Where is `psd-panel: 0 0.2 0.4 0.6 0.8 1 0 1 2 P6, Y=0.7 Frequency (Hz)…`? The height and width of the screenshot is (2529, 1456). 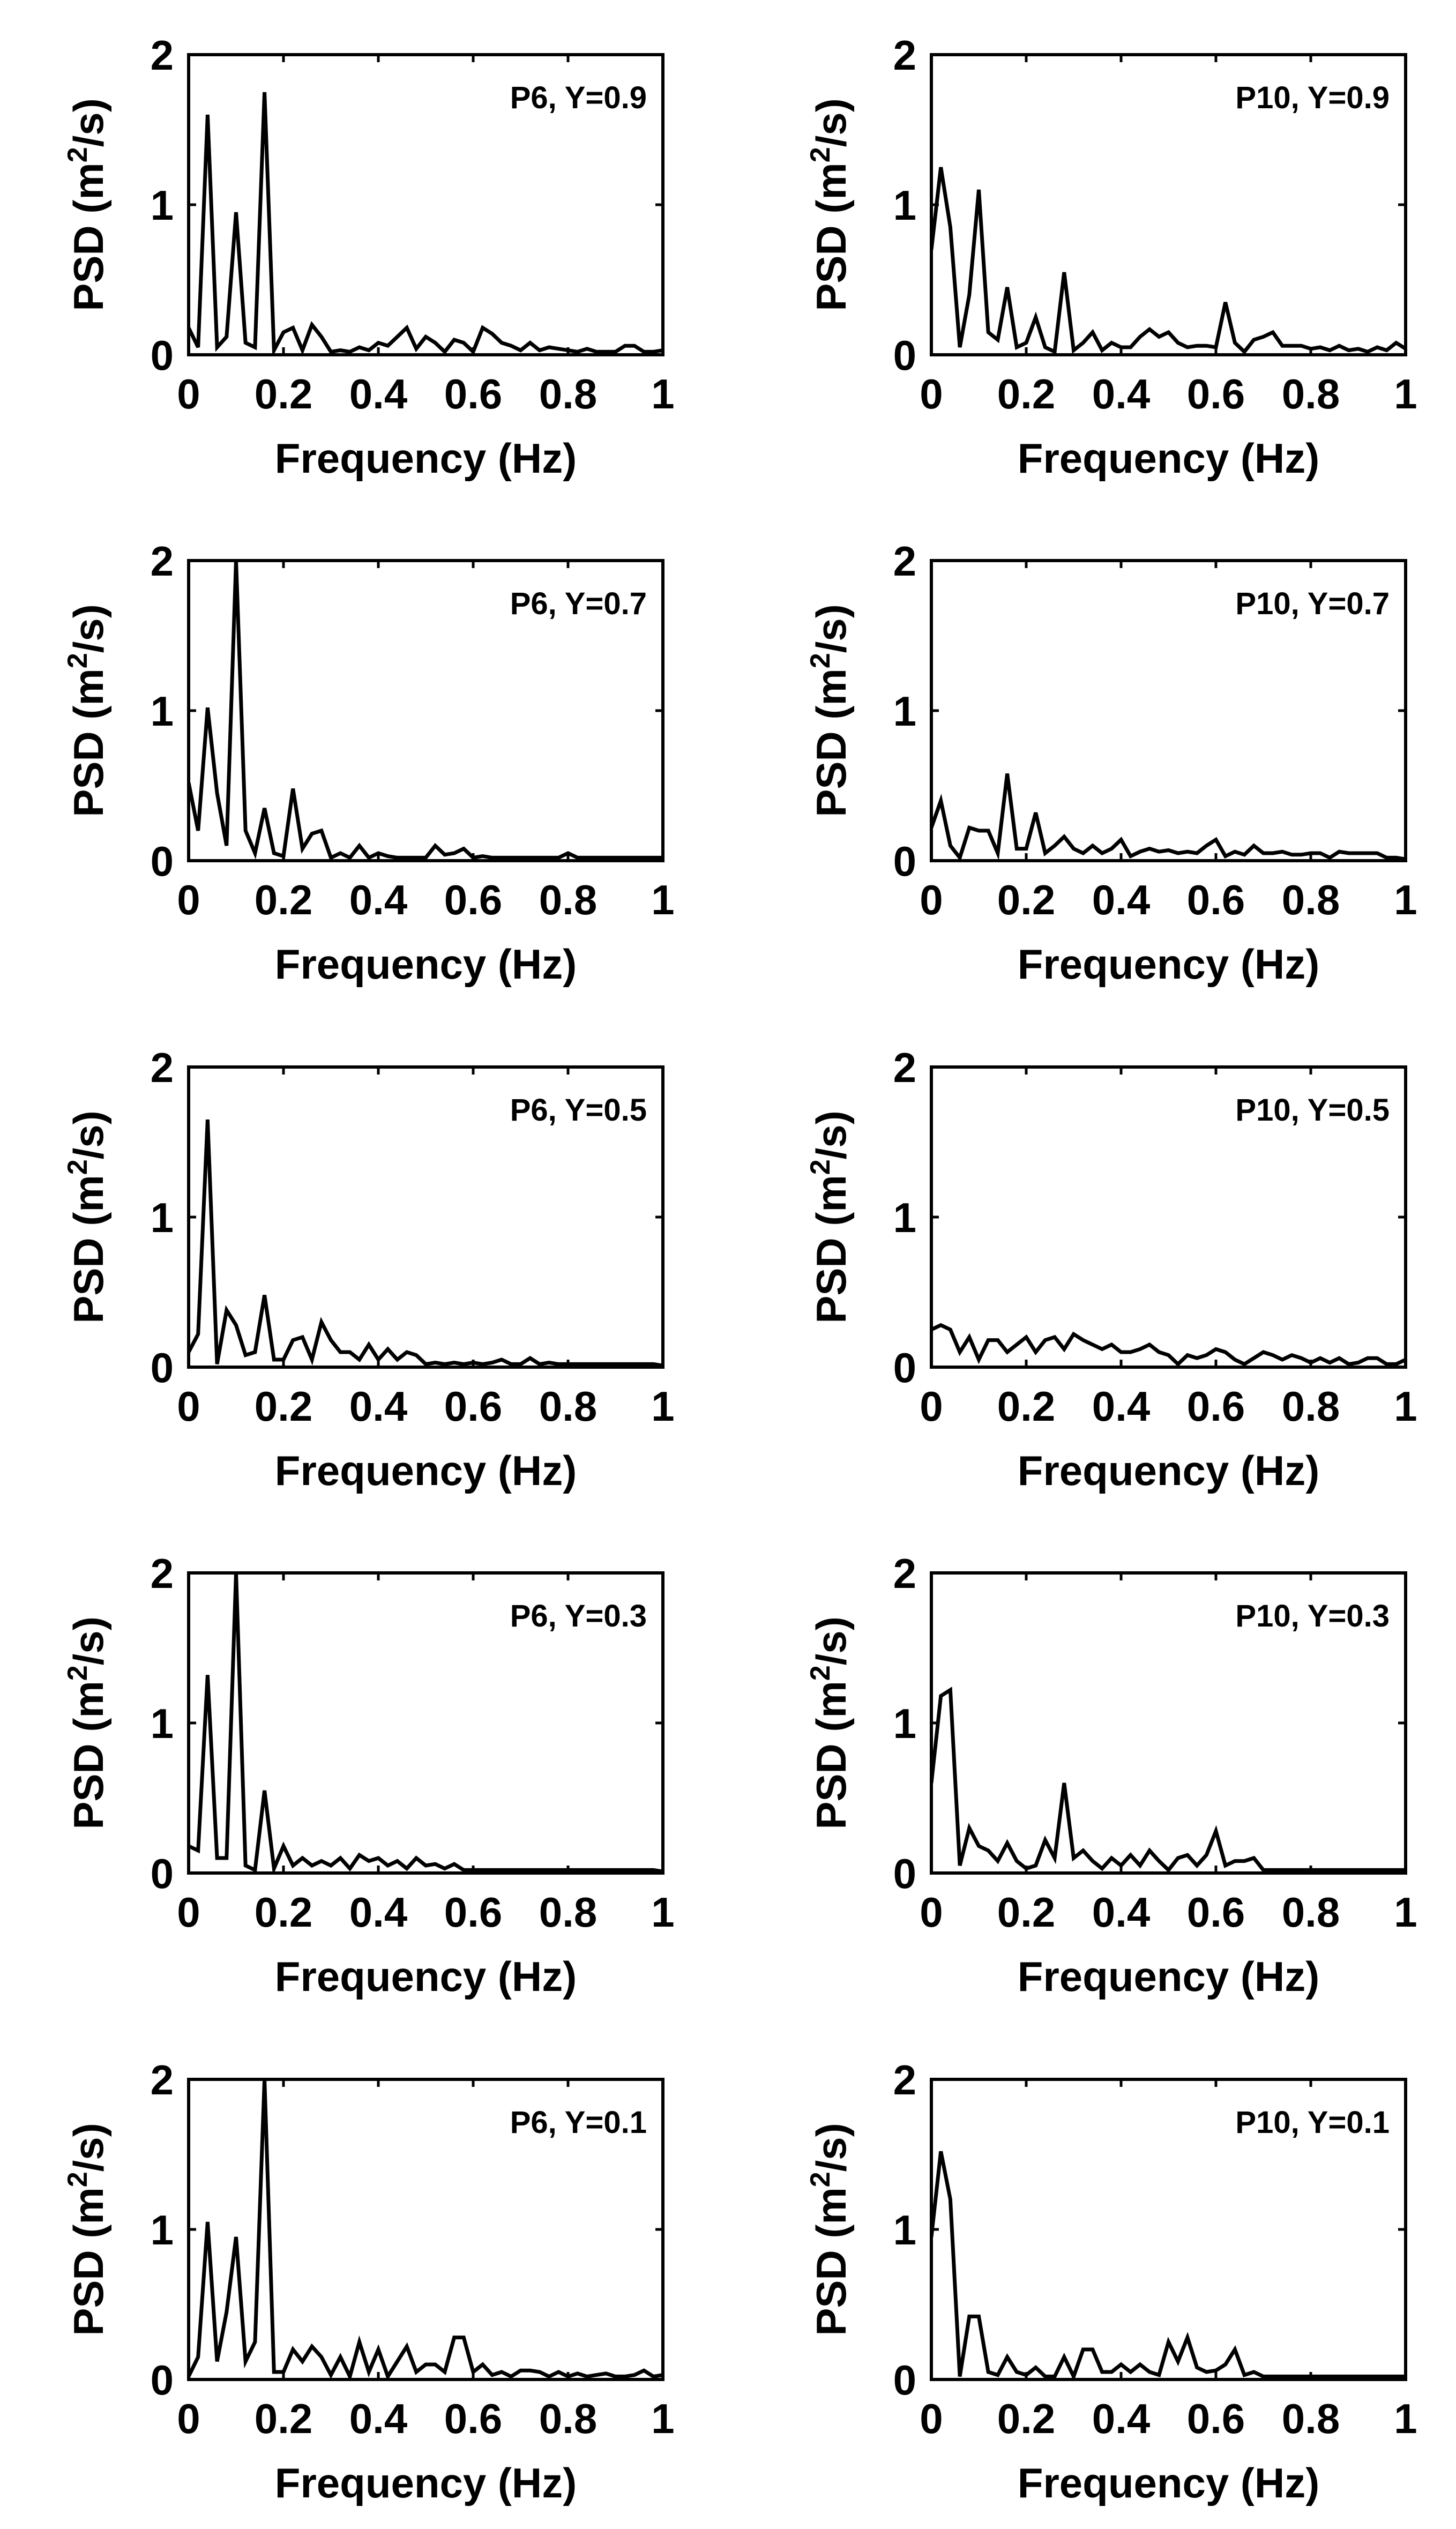
psd-panel: 0 0.2 0.4 0.6 0.8 1 0 1 2 P6, Y=0.7 Frequency (Hz)… is located at coordinates (368, 763).